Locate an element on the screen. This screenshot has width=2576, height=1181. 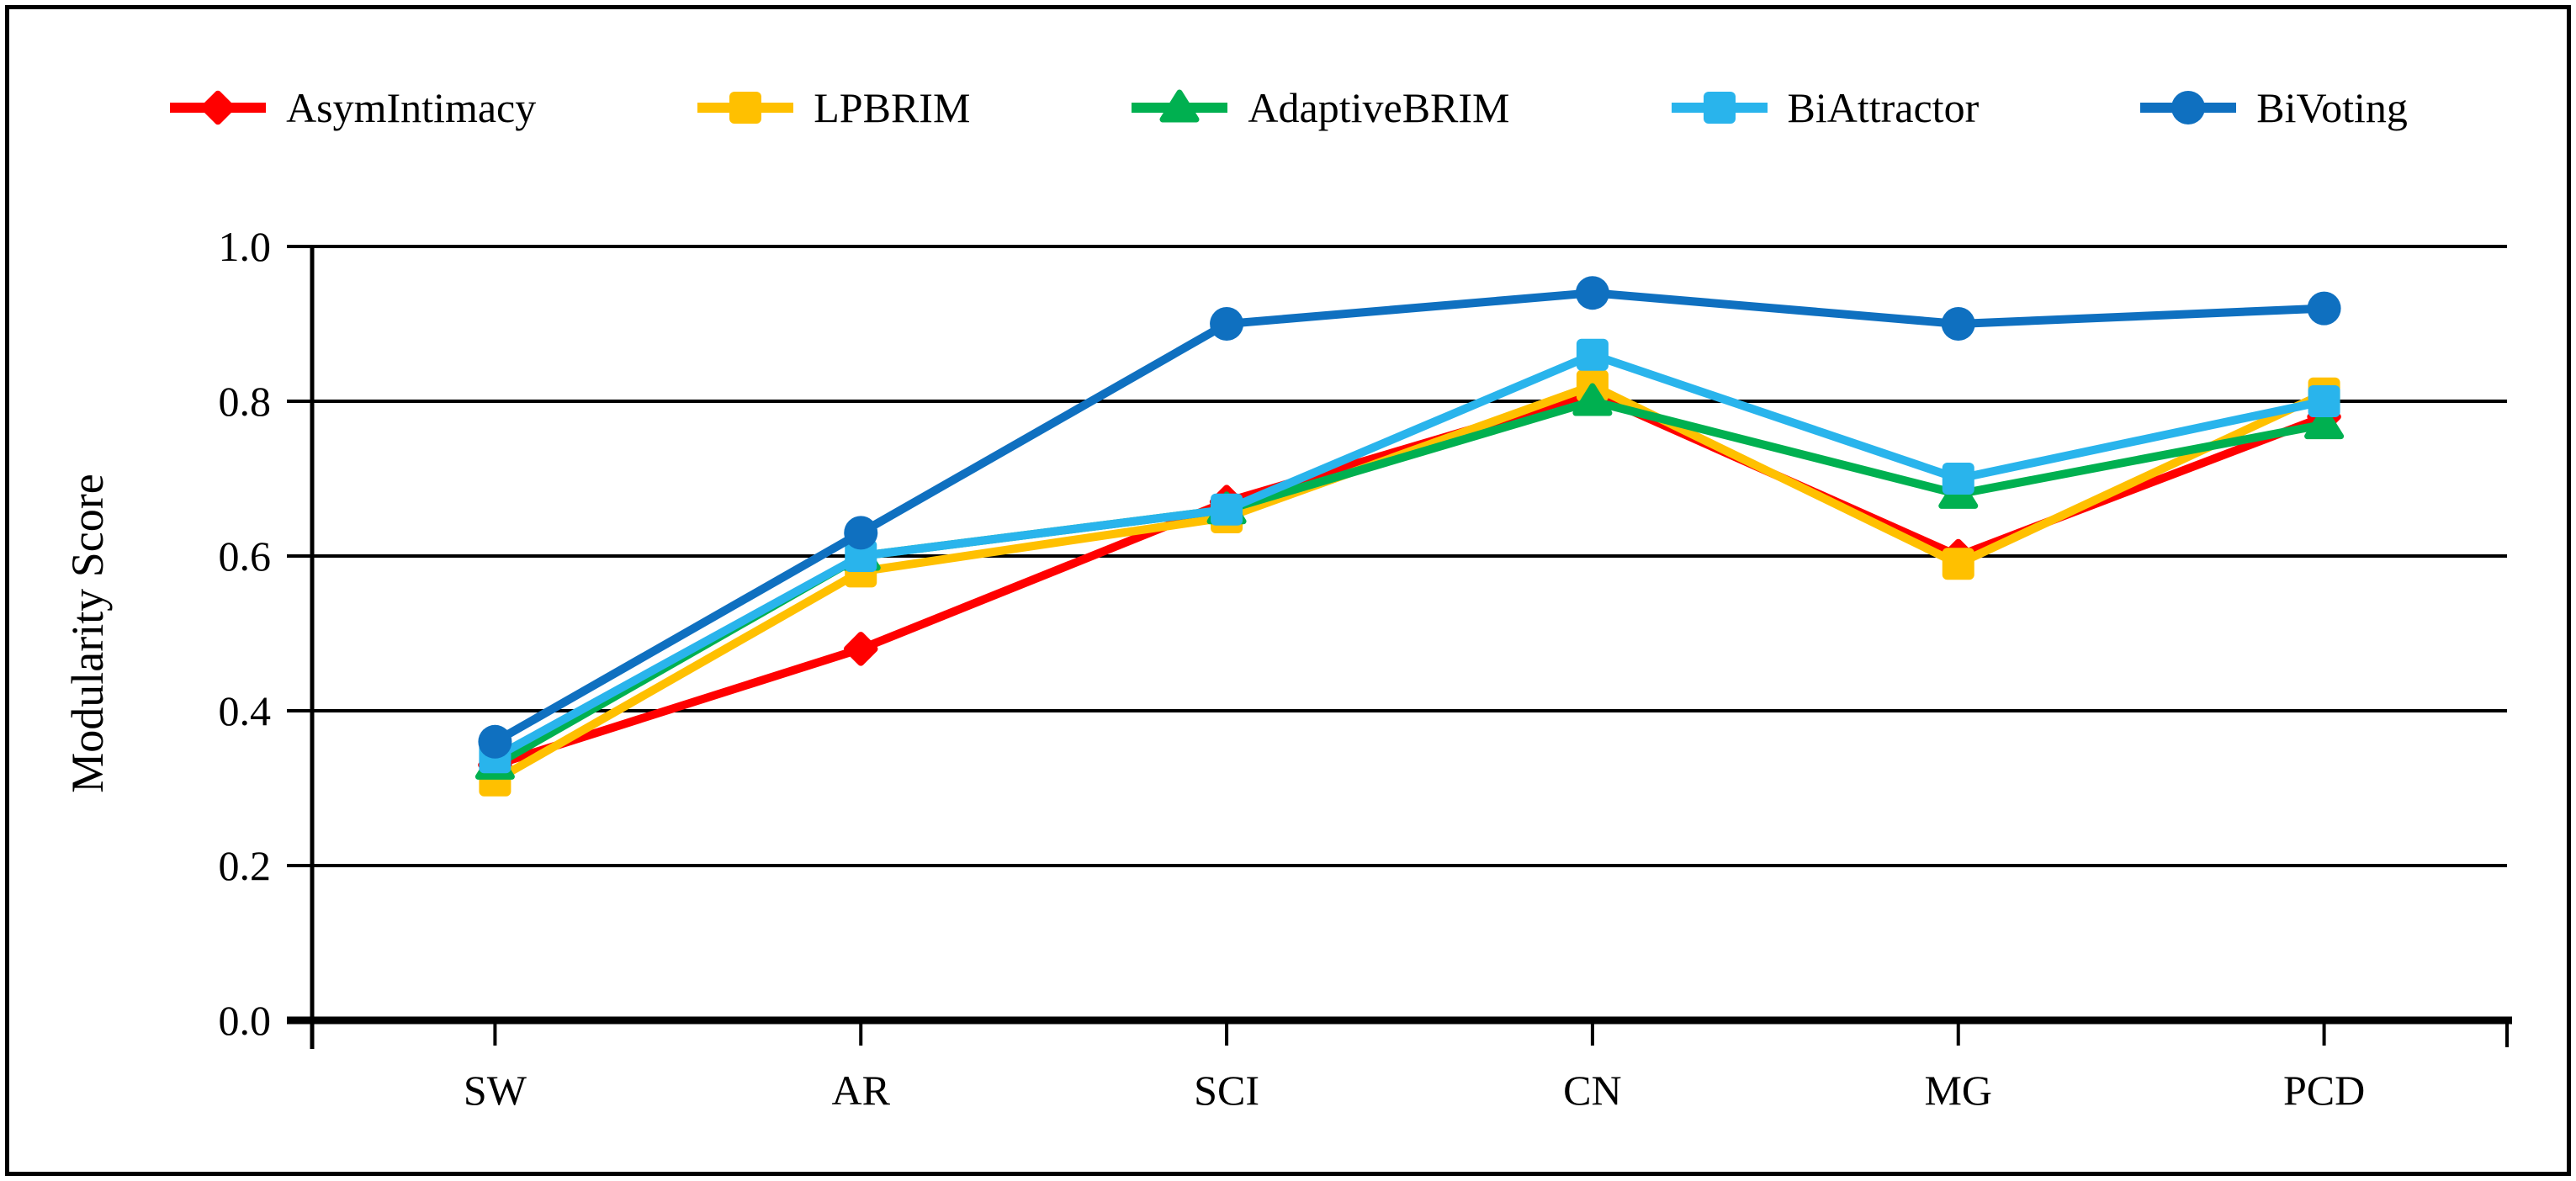
legend-label-lpbrim: LPBRIM is located at coordinates (893, 108).